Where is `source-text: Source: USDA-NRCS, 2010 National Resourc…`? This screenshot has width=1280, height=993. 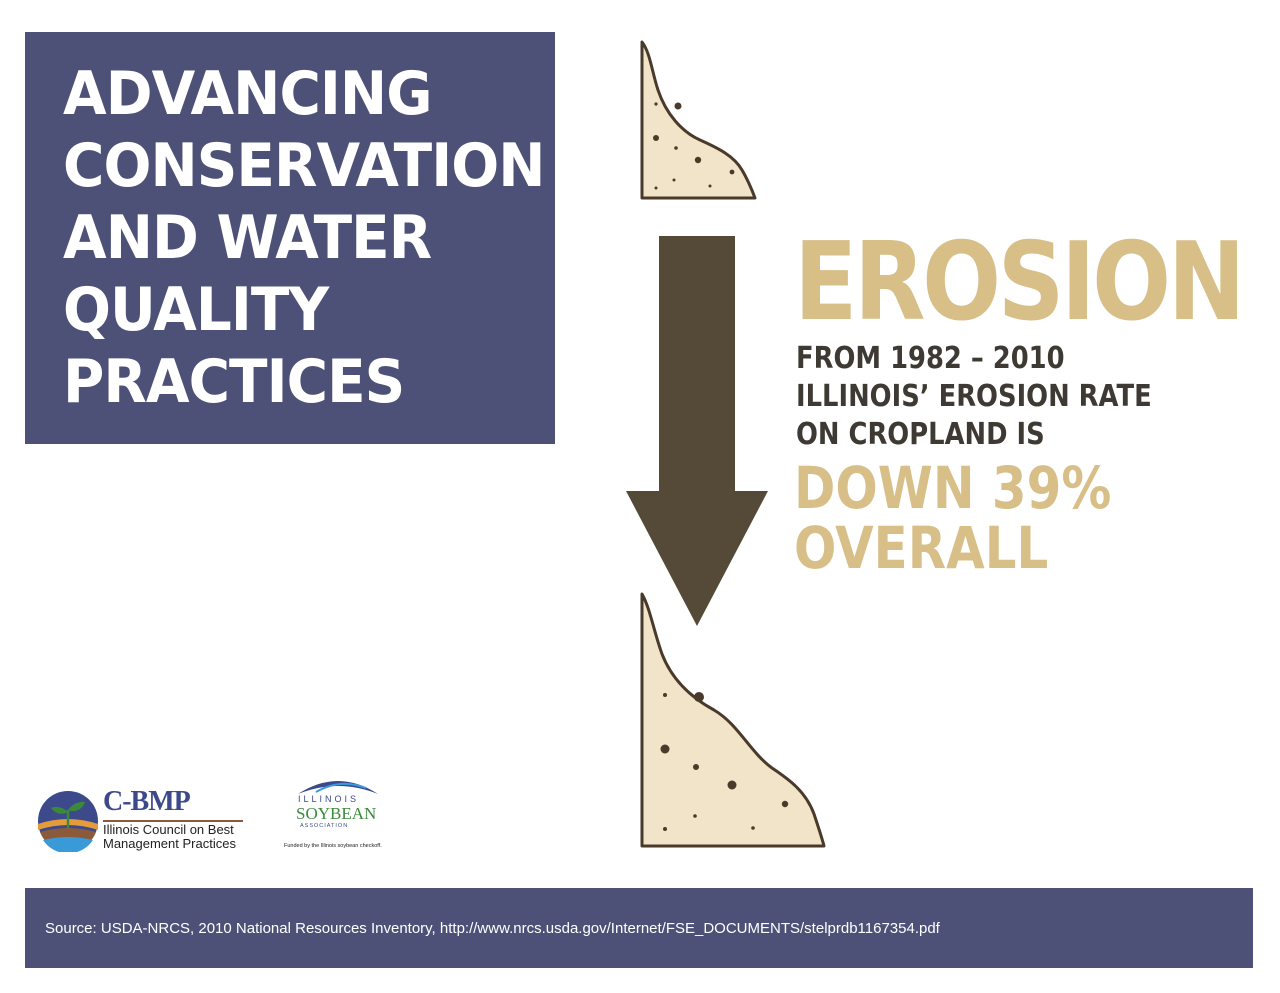
source-text: Source: USDA-NRCS, 2010 National Resourc… is located at coordinates (492, 928).